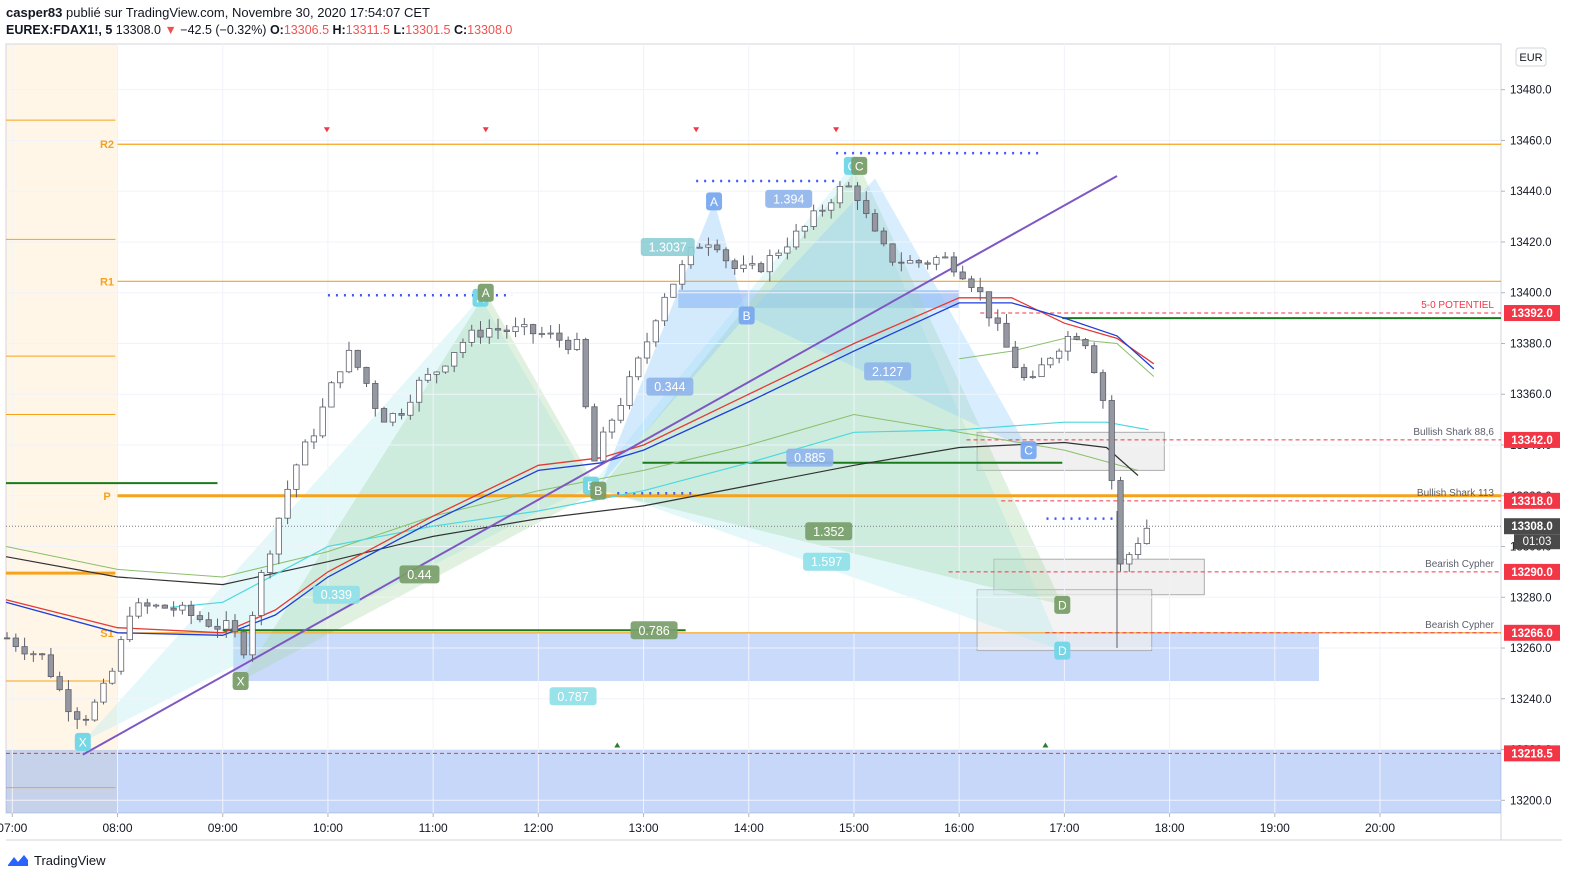  I want to click on pivot-label-r2: R2, so click(107, 145).